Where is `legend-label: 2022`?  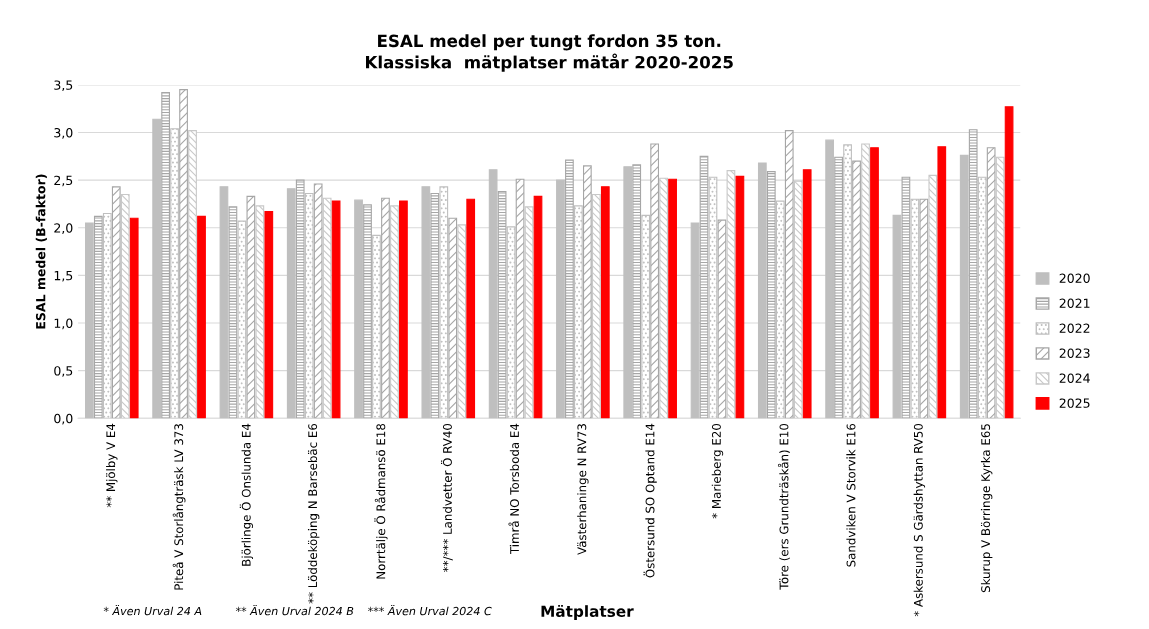 legend-label: 2022 is located at coordinates (1074, 328).